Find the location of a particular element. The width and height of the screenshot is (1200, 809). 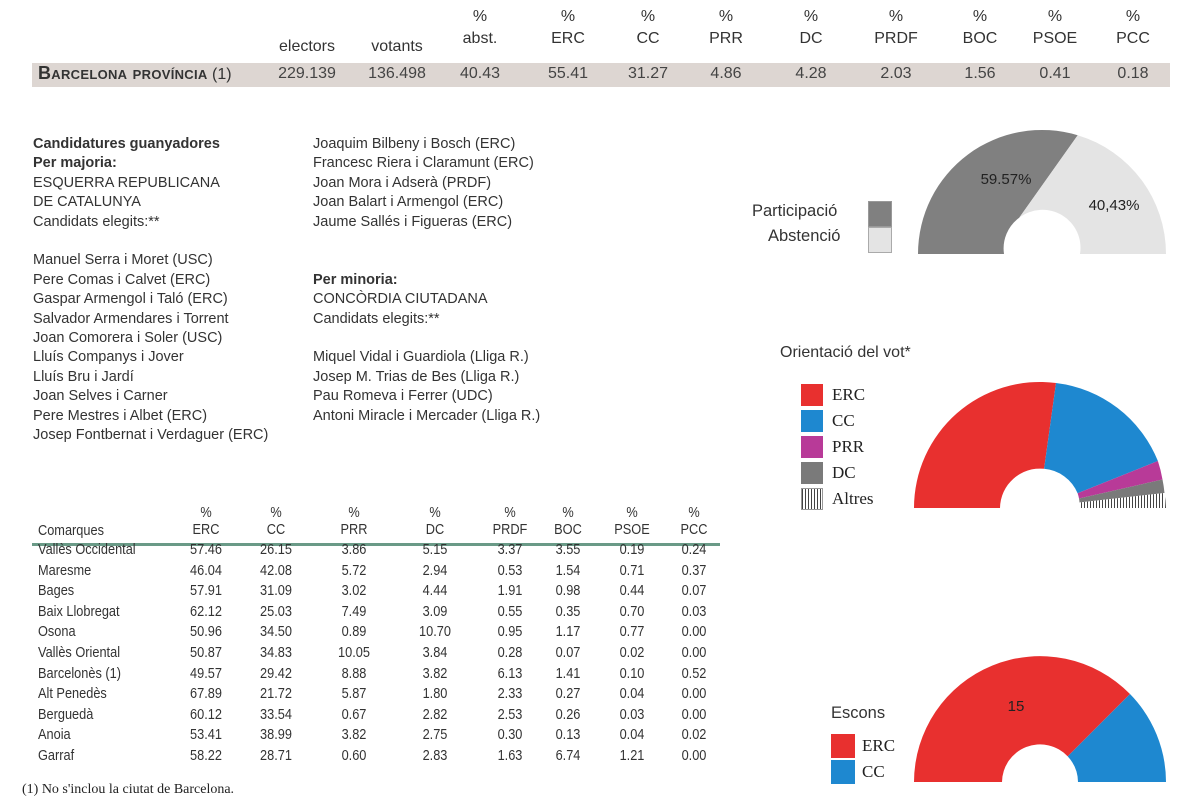

table-cell-dc: 3.82 is located at coordinates (435, 673).